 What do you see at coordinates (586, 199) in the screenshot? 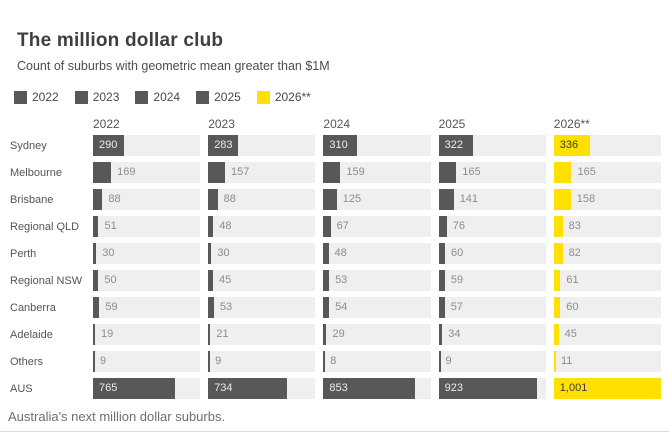
I see `bar-value: 158` at bounding box center [586, 199].